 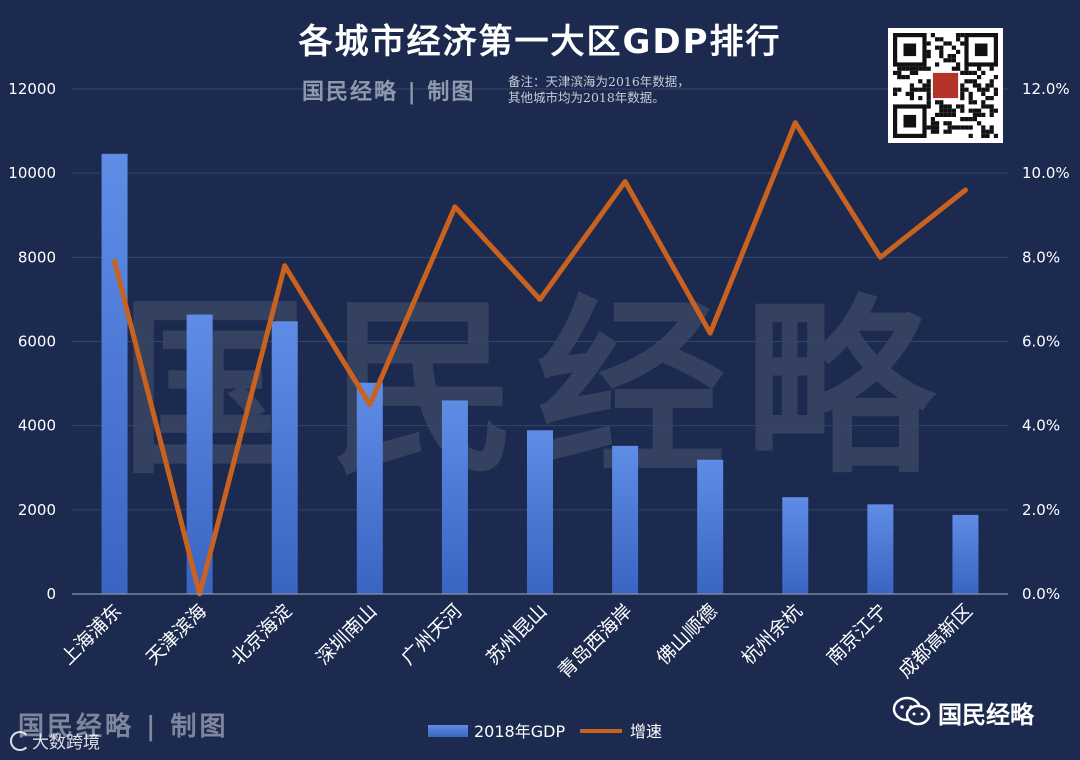 What do you see at coordinates (20, 741) in the screenshot?
I see `source-logo-icon` at bounding box center [20, 741].